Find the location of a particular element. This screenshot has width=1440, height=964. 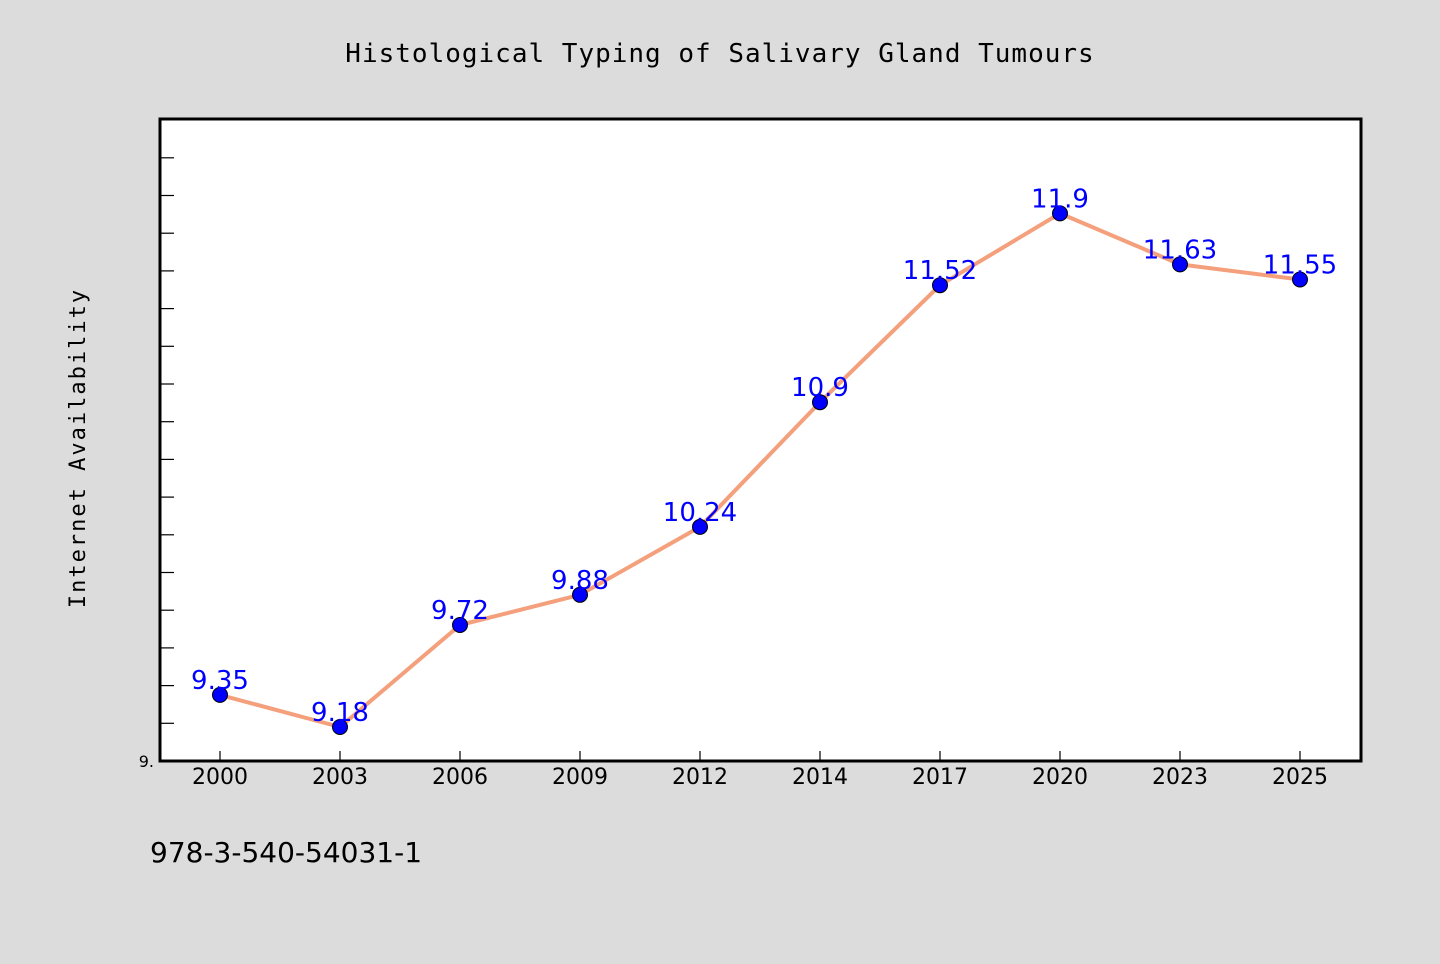

x-tick-label: 2020 is located at coordinates (1060, 777).